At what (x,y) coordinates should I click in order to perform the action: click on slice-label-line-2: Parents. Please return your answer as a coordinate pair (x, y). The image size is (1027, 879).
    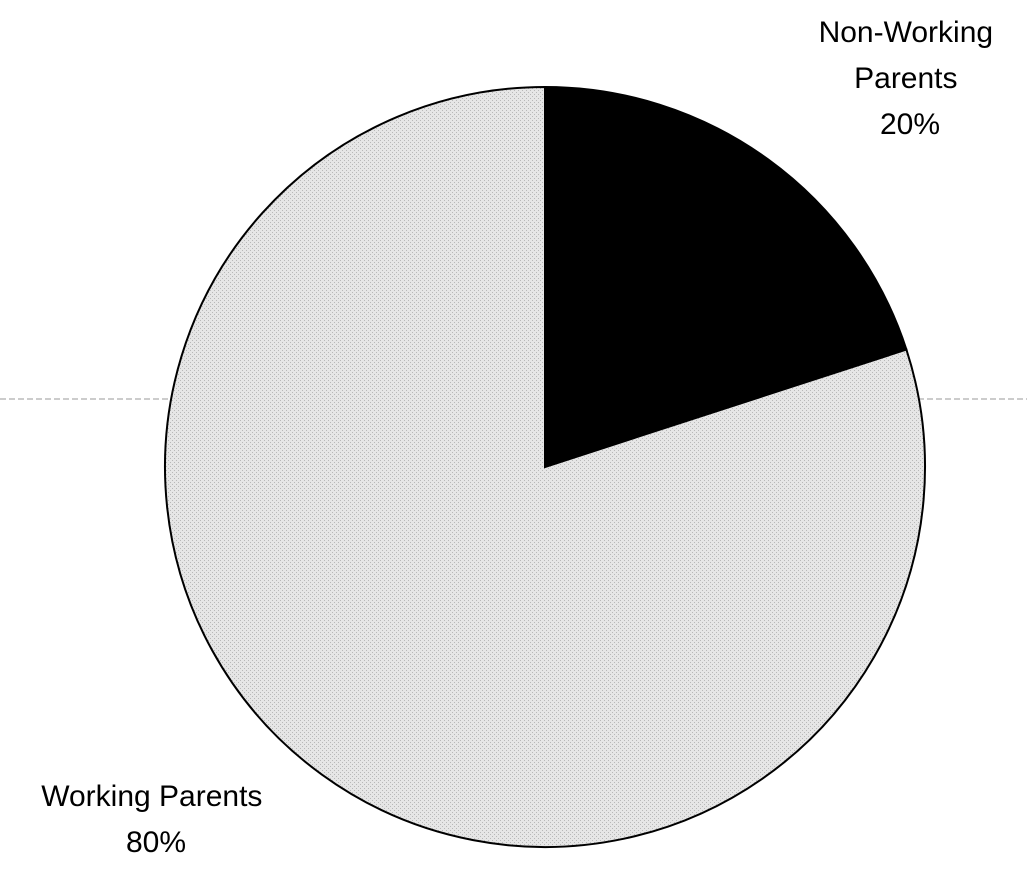
    Looking at the image, I should click on (905, 78).